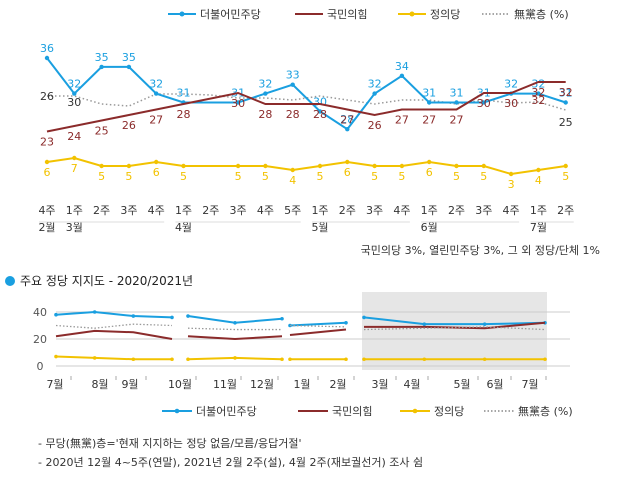 This screenshot has width=640, height=480. Describe the element at coordinates (529, 384) in the screenshot. I see `x-tick-month-2: 7월` at that location.